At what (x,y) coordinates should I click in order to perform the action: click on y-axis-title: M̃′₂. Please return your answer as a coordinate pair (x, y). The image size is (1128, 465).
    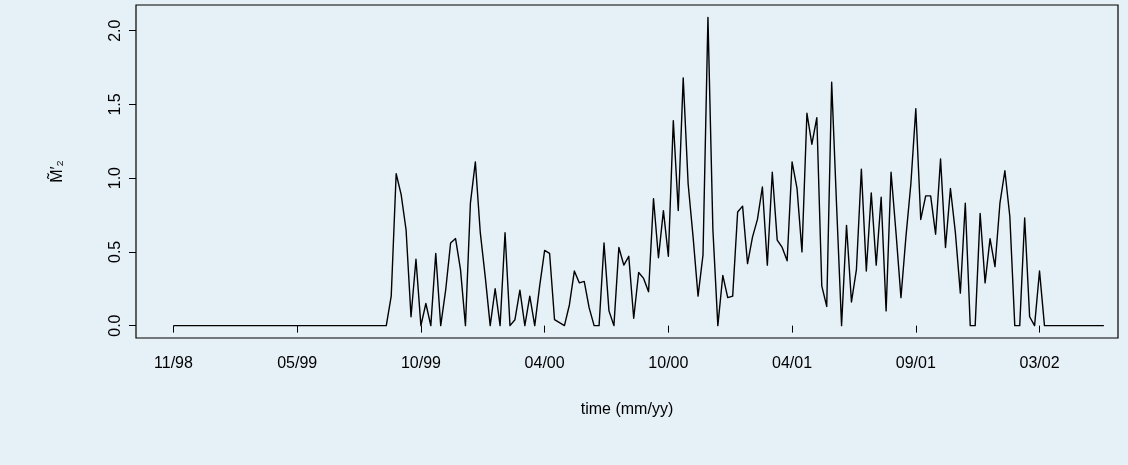
    Looking at the image, I should click on (55, 171).